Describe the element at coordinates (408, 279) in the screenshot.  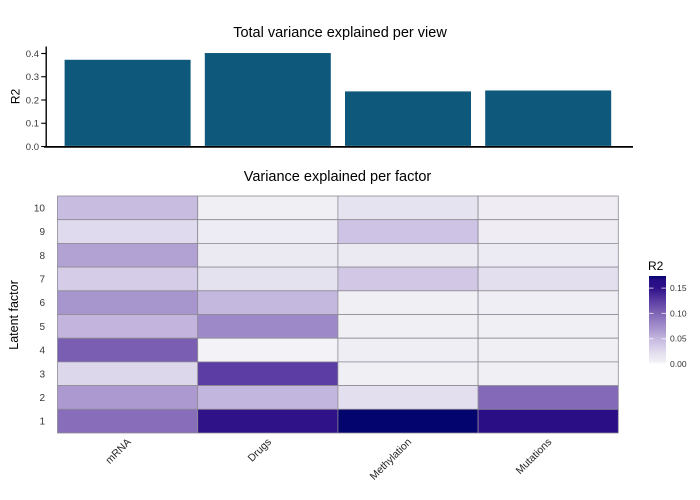
I see `heatmap-cell-factor7-Methylation` at that location.